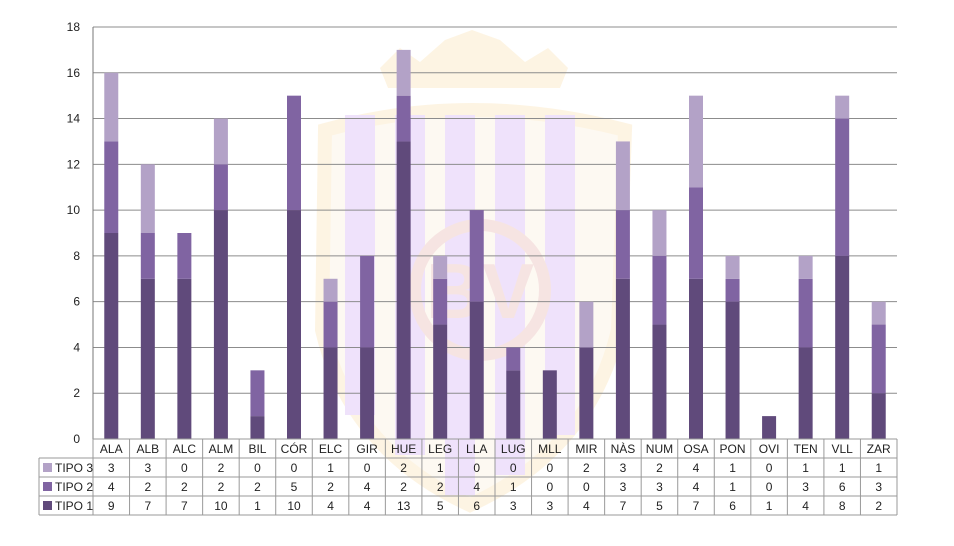  What do you see at coordinates (111, 506) in the screenshot?
I see `data-label: 9` at bounding box center [111, 506].